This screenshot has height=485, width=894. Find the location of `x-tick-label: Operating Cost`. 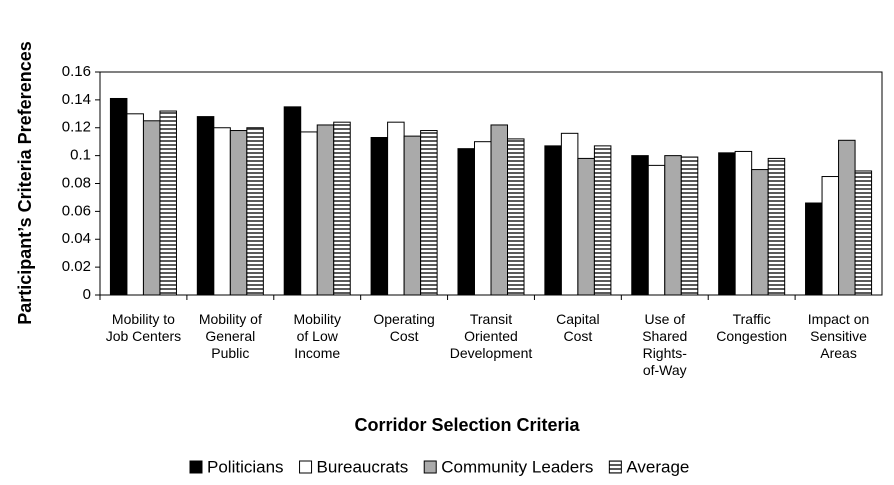

x-tick-label: Operating Cost is located at coordinates (404, 327).